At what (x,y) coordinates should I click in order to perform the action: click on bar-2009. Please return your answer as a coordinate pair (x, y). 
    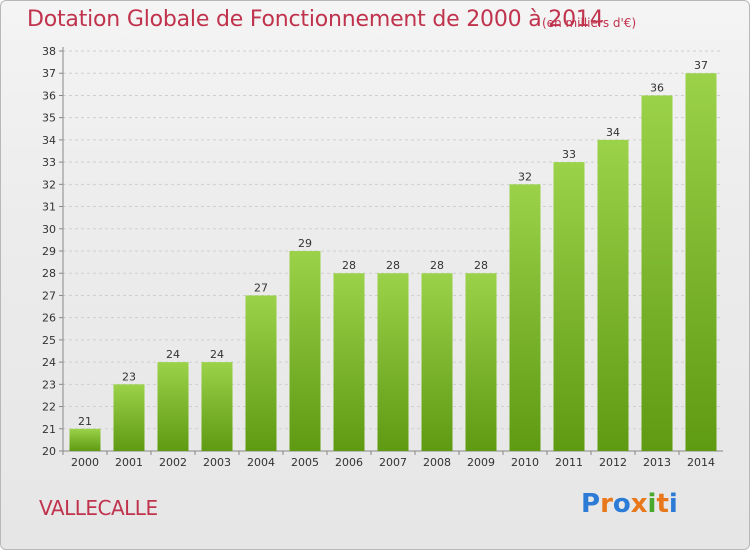
    Looking at the image, I should click on (481, 362).